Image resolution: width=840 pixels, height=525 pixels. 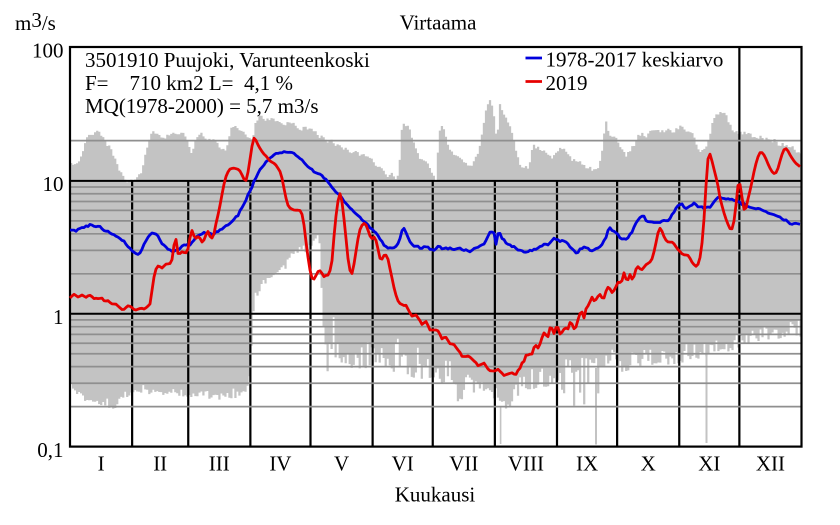 I want to click on svg-text: Kuukausi, so click(x=435, y=495).